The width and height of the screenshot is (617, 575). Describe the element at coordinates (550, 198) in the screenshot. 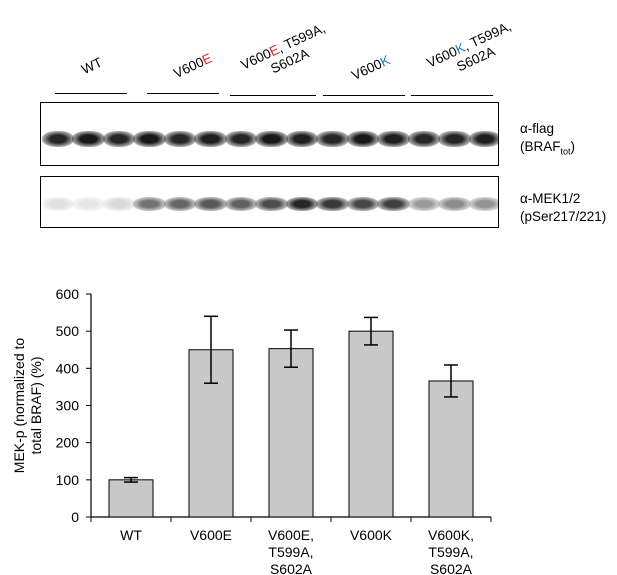

I see `mek-antibody: α-MEK1/2` at that location.